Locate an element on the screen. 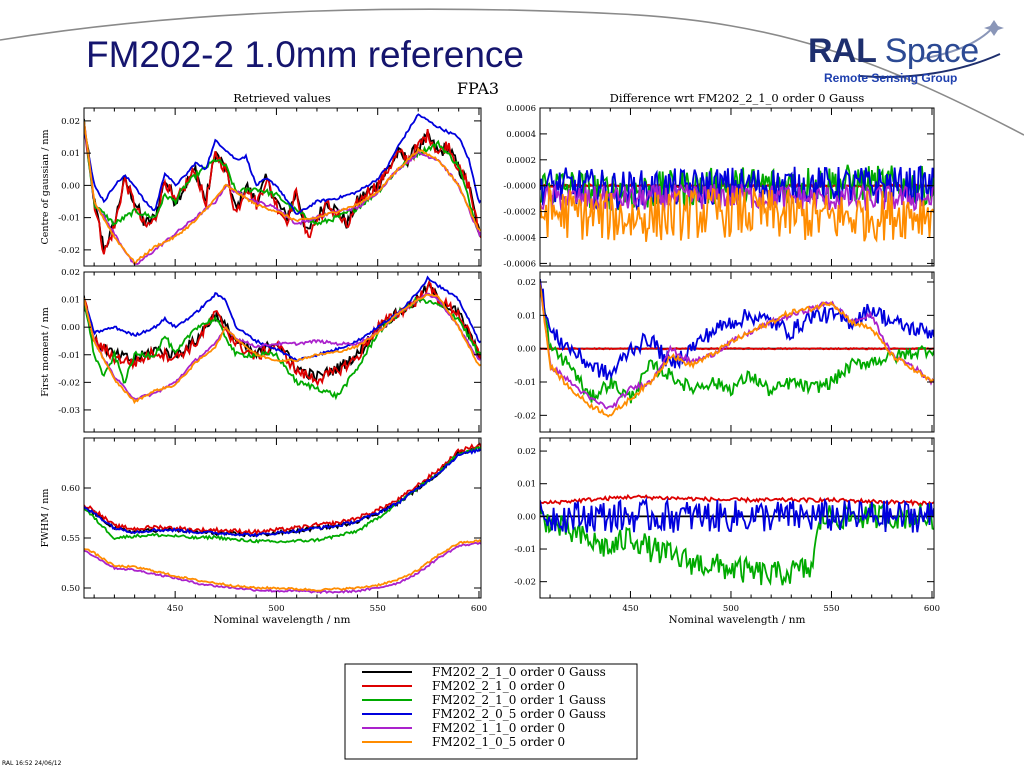 The image size is (1024, 768). ytick-label: 0.50 is located at coordinates (70, 589).